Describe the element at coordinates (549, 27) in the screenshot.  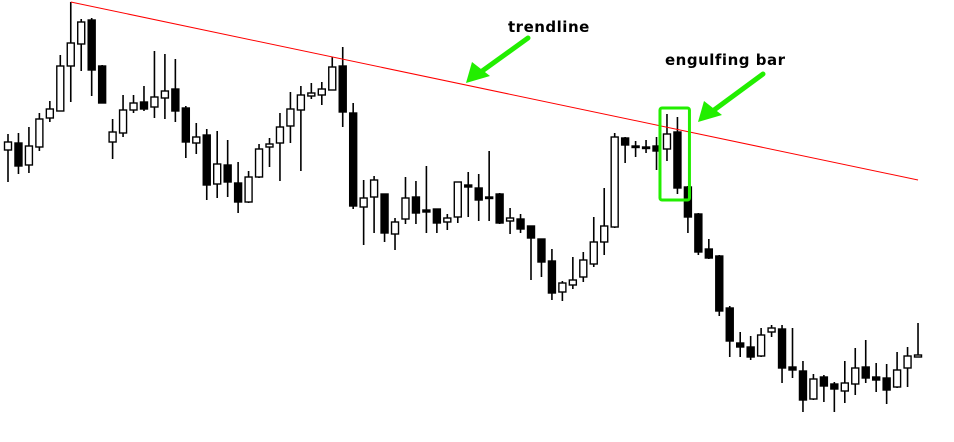
I see `trendline-label: trendline` at that location.